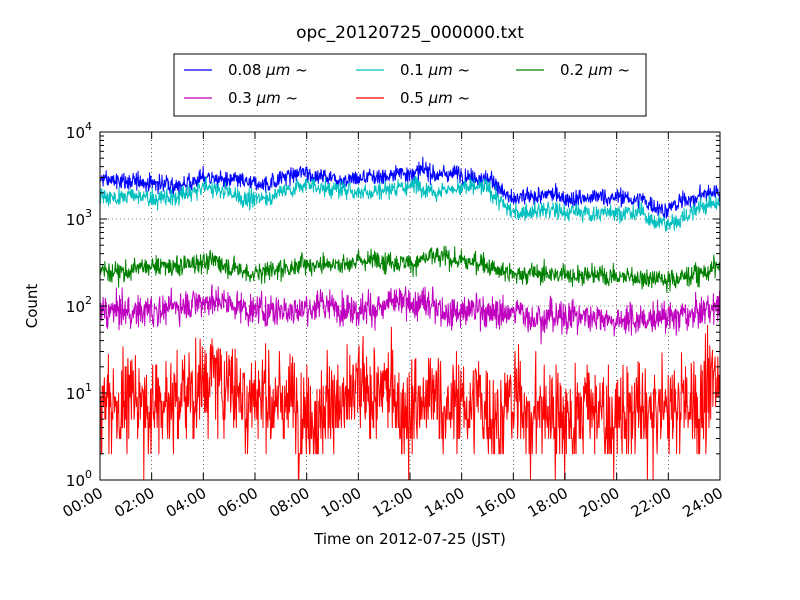 The width and height of the screenshot is (800, 600). Describe the element at coordinates (242, 98) in the screenshot. I see `legend-size: 0.3` at that location.